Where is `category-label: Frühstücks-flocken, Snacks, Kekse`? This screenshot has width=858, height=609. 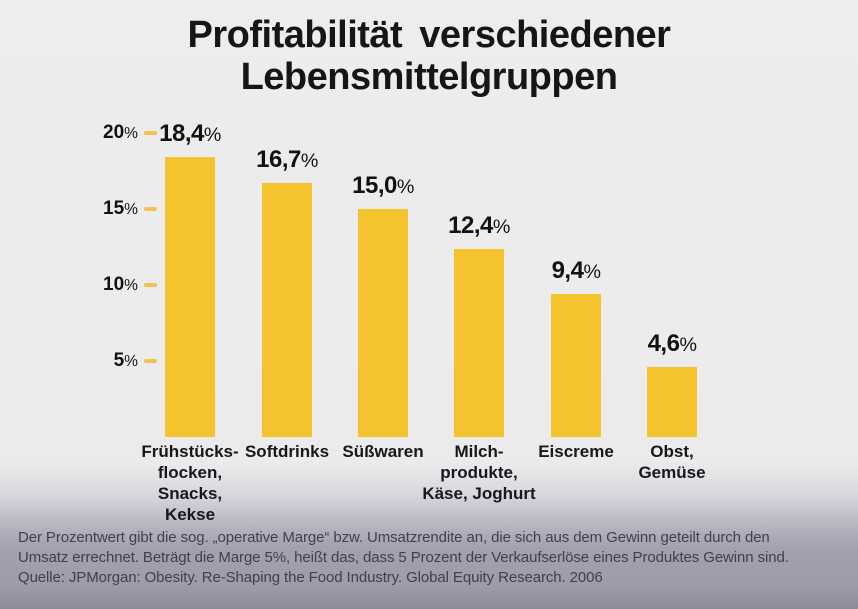
category-label: Frühstücks-flocken, Snacks, Kekse is located at coordinates (190, 483).